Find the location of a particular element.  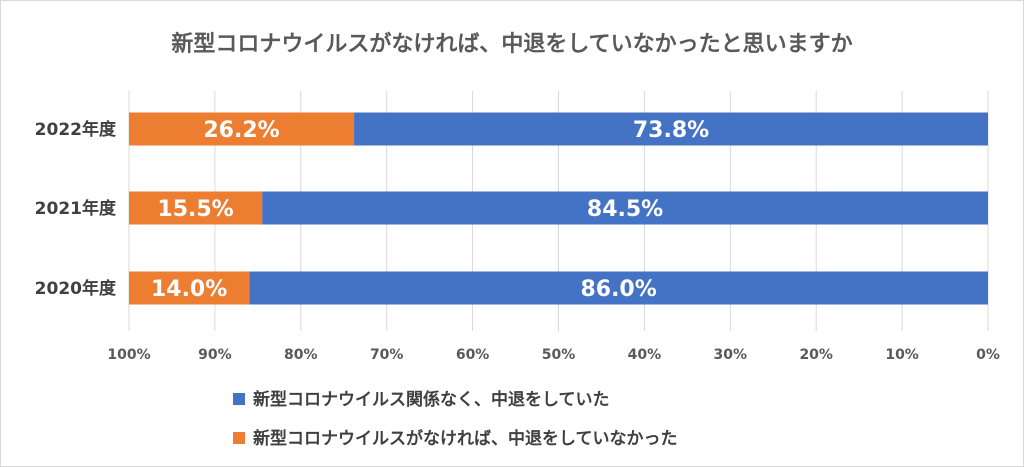

x-tick-label: 0% is located at coordinates (988, 355).